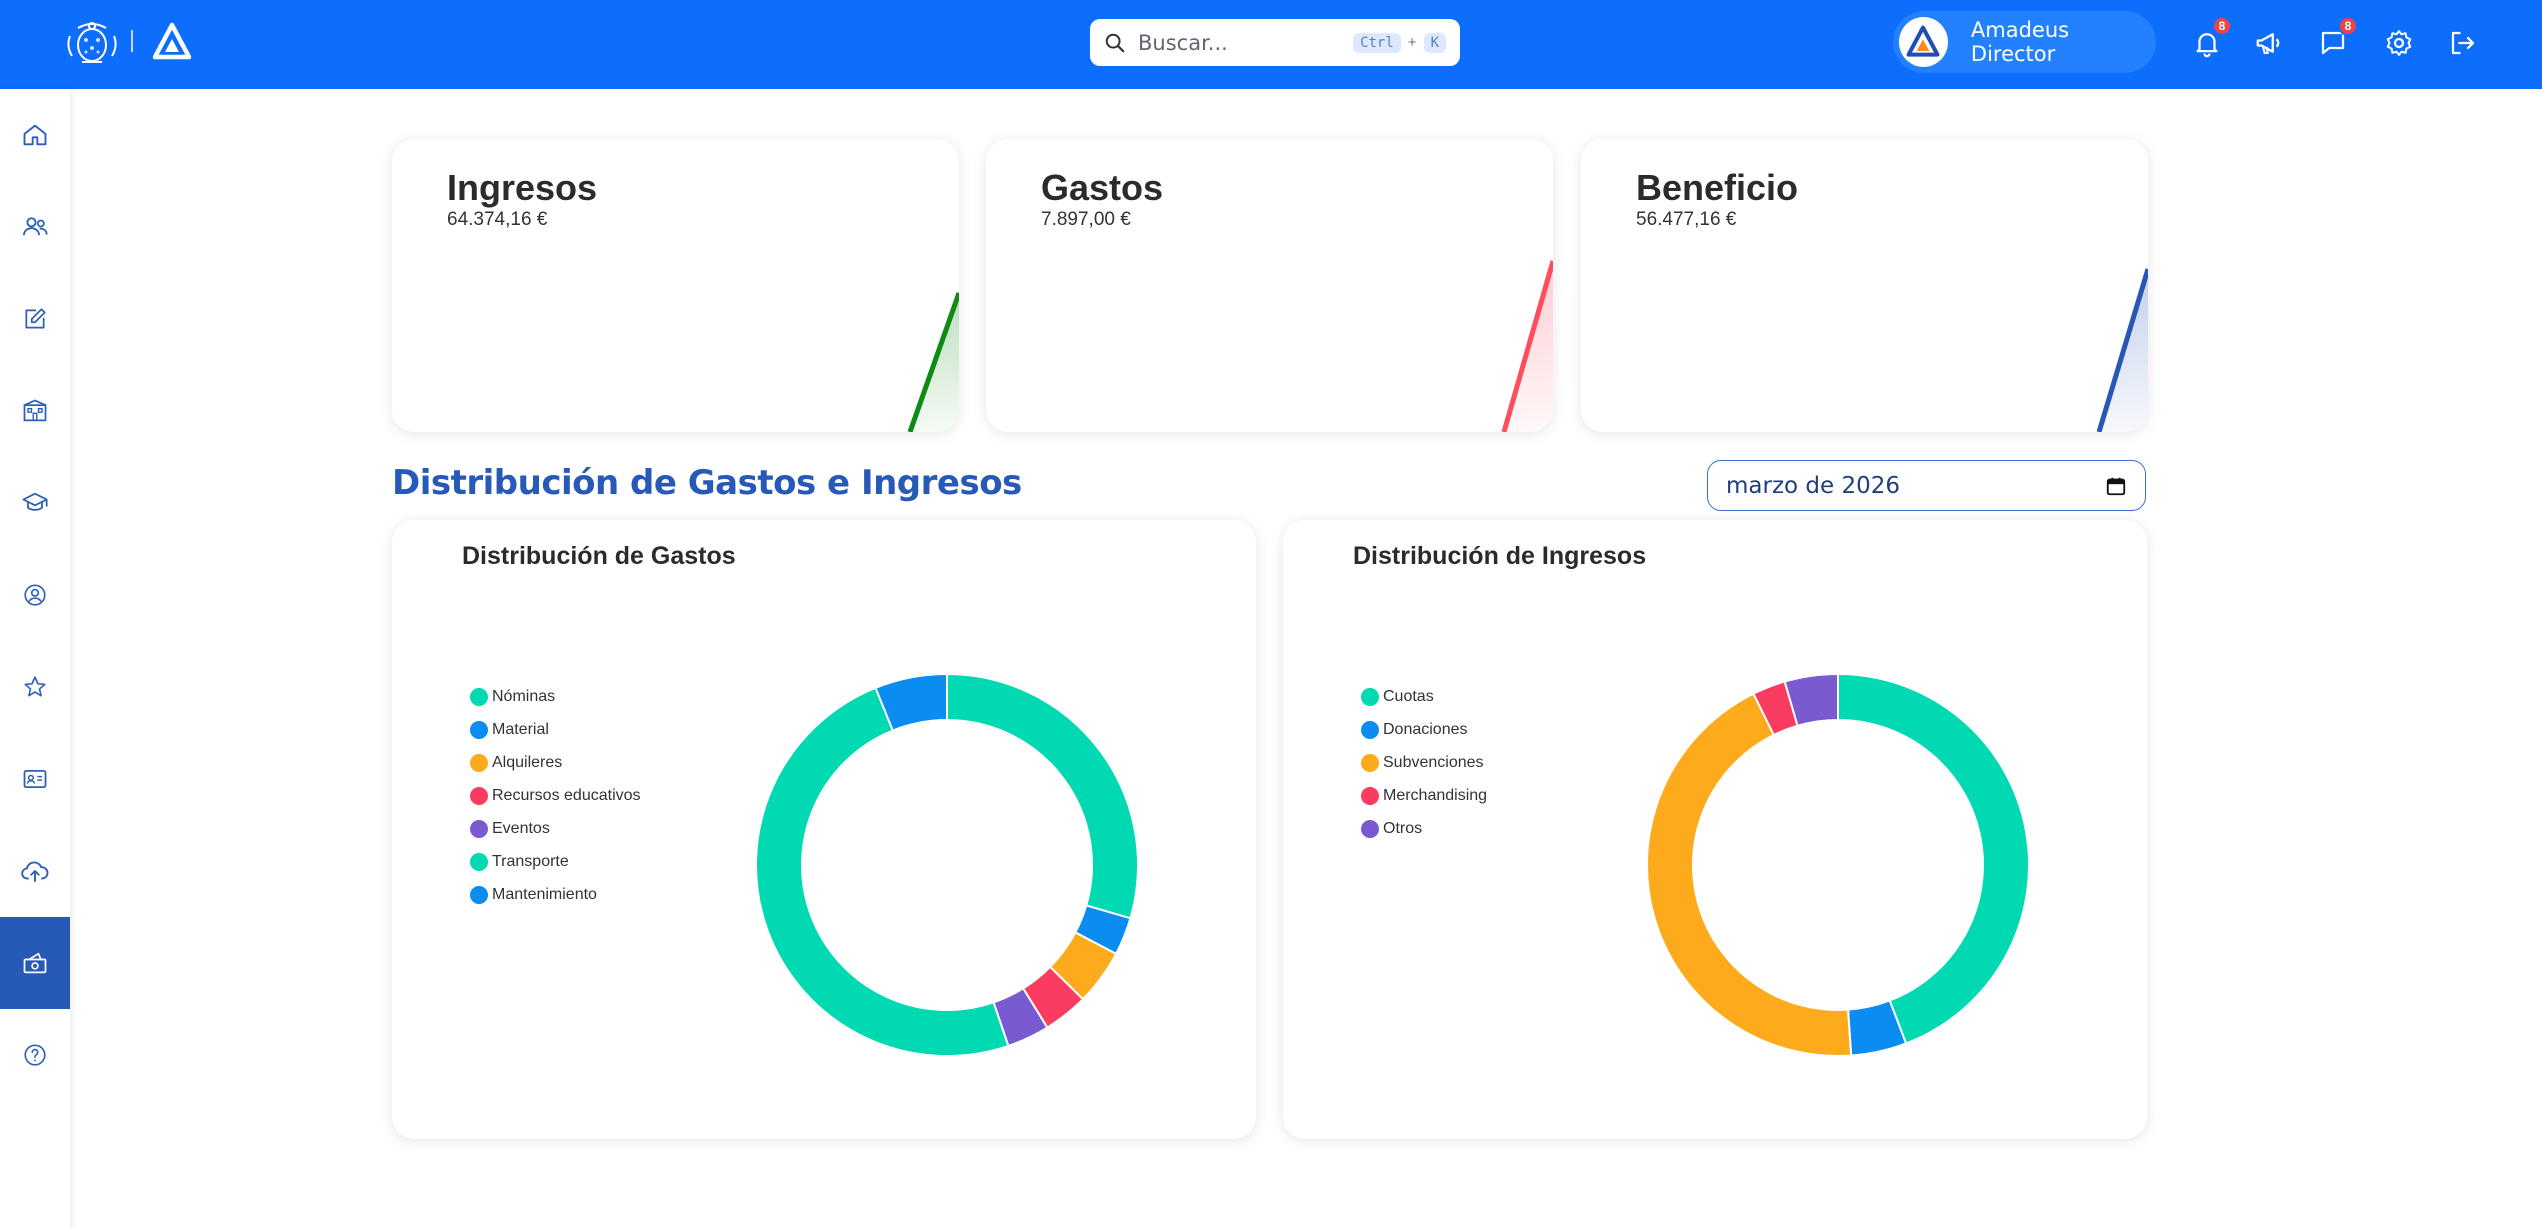 The width and height of the screenshot is (2542, 1230). I want to click on messages-badge: 8, so click(2348, 26).